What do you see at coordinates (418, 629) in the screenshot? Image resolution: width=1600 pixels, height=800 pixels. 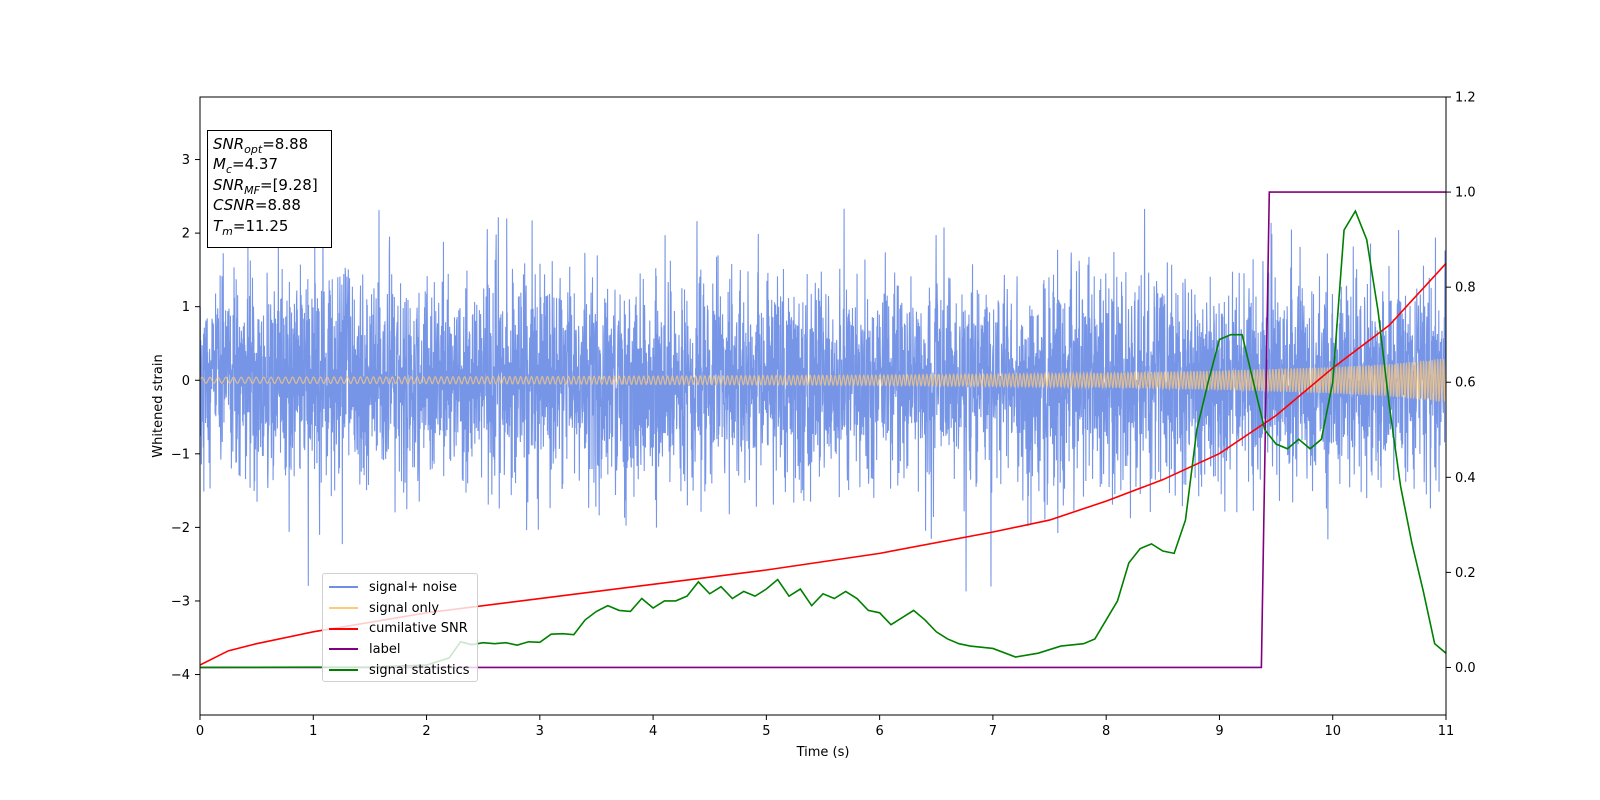 I see `legend-label: cumilative SNR` at bounding box center [418, 629].